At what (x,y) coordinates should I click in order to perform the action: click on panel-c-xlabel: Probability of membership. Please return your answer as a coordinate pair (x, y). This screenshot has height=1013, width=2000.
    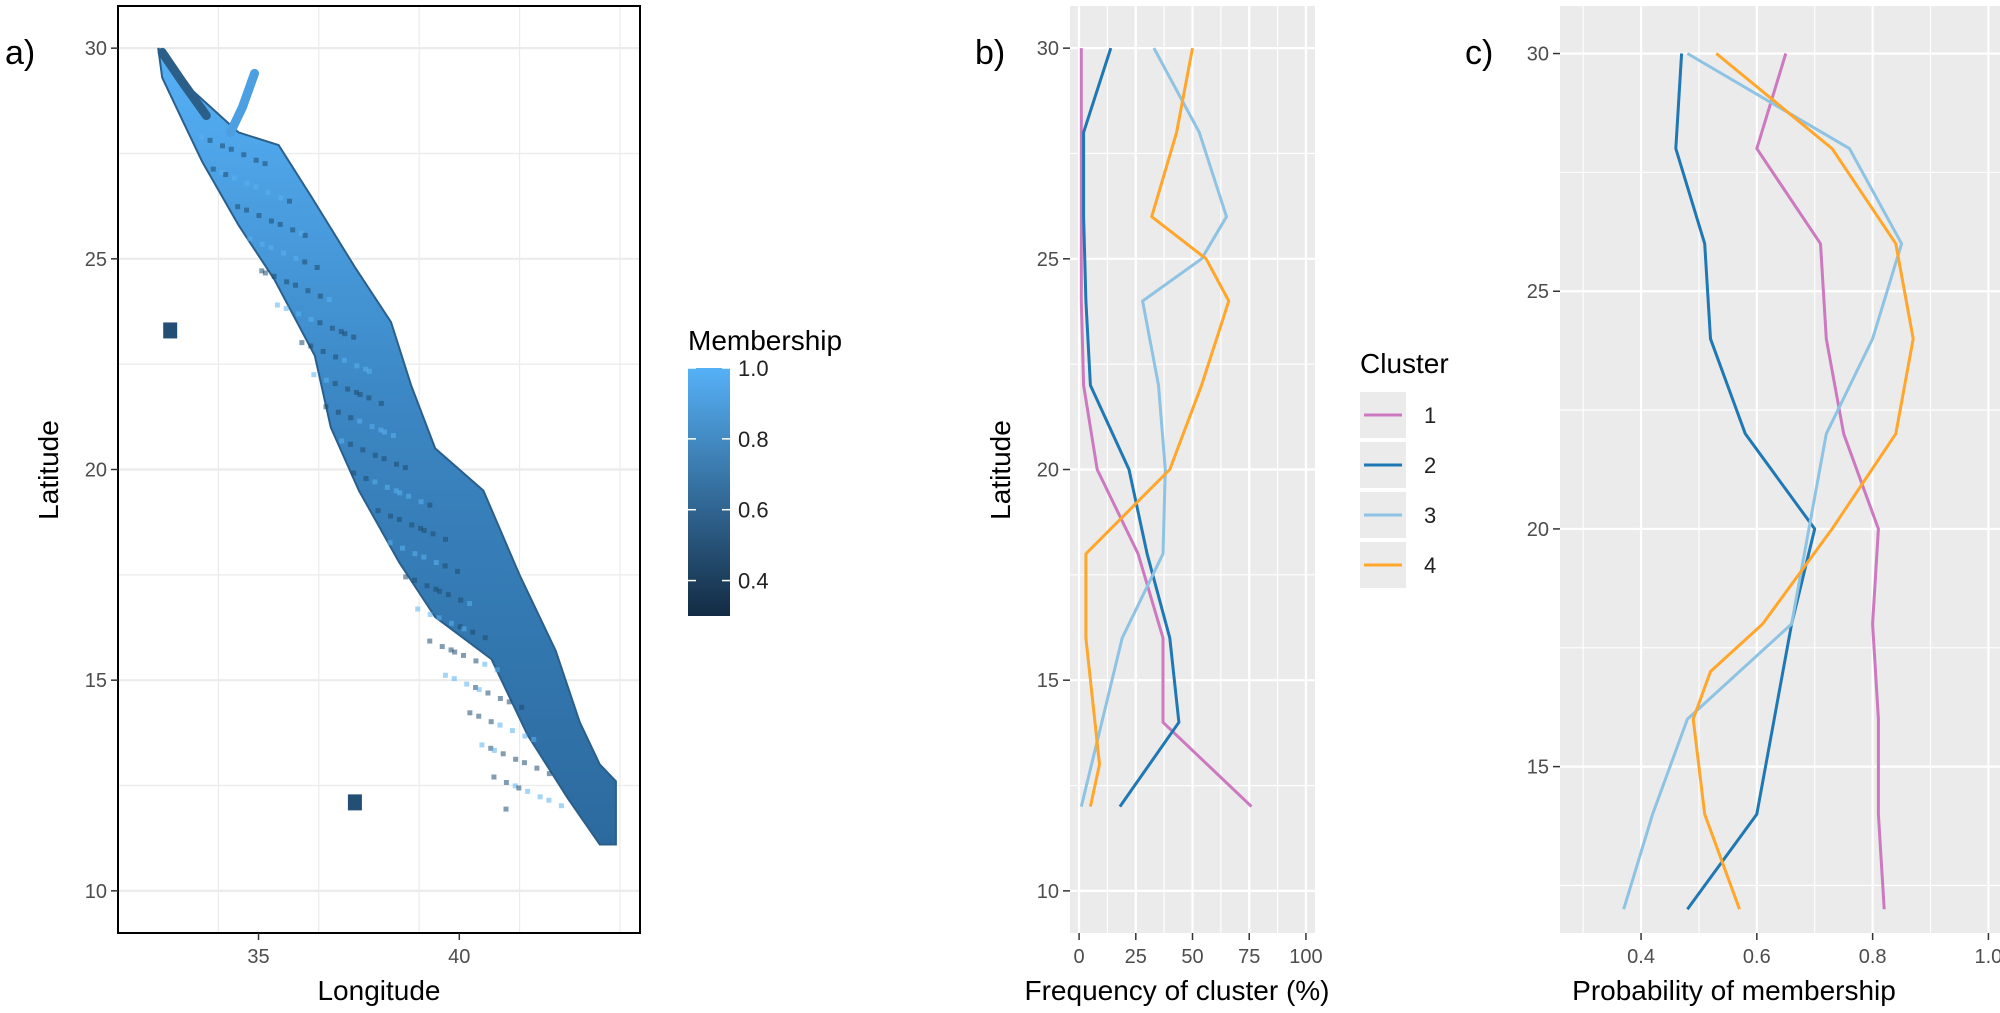
    Looking at the image, I should click on (1734, 990).